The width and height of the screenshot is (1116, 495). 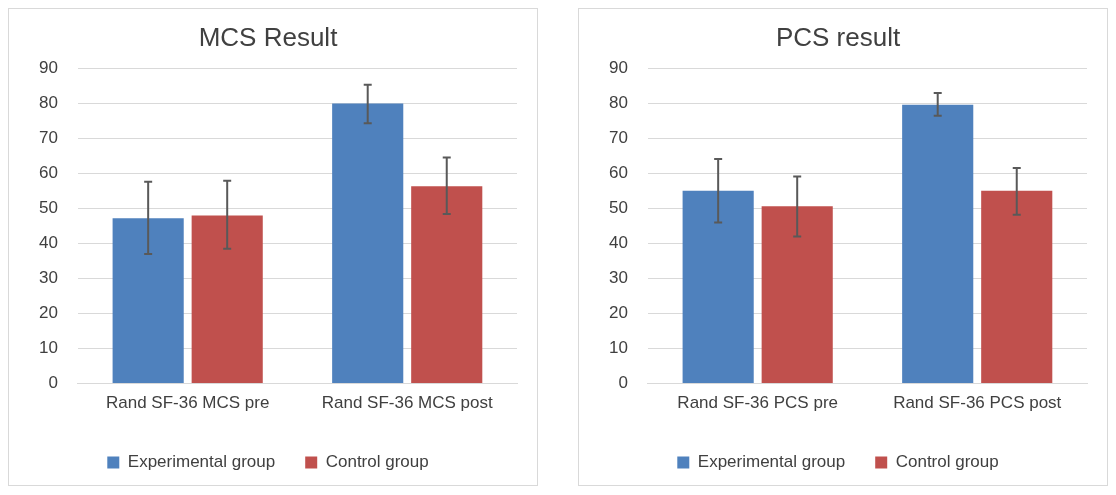 What do you see at coordinates (268, 36) in the screenshot?
I see `chart-title: MCS Result` at bounding box center [268, 36].